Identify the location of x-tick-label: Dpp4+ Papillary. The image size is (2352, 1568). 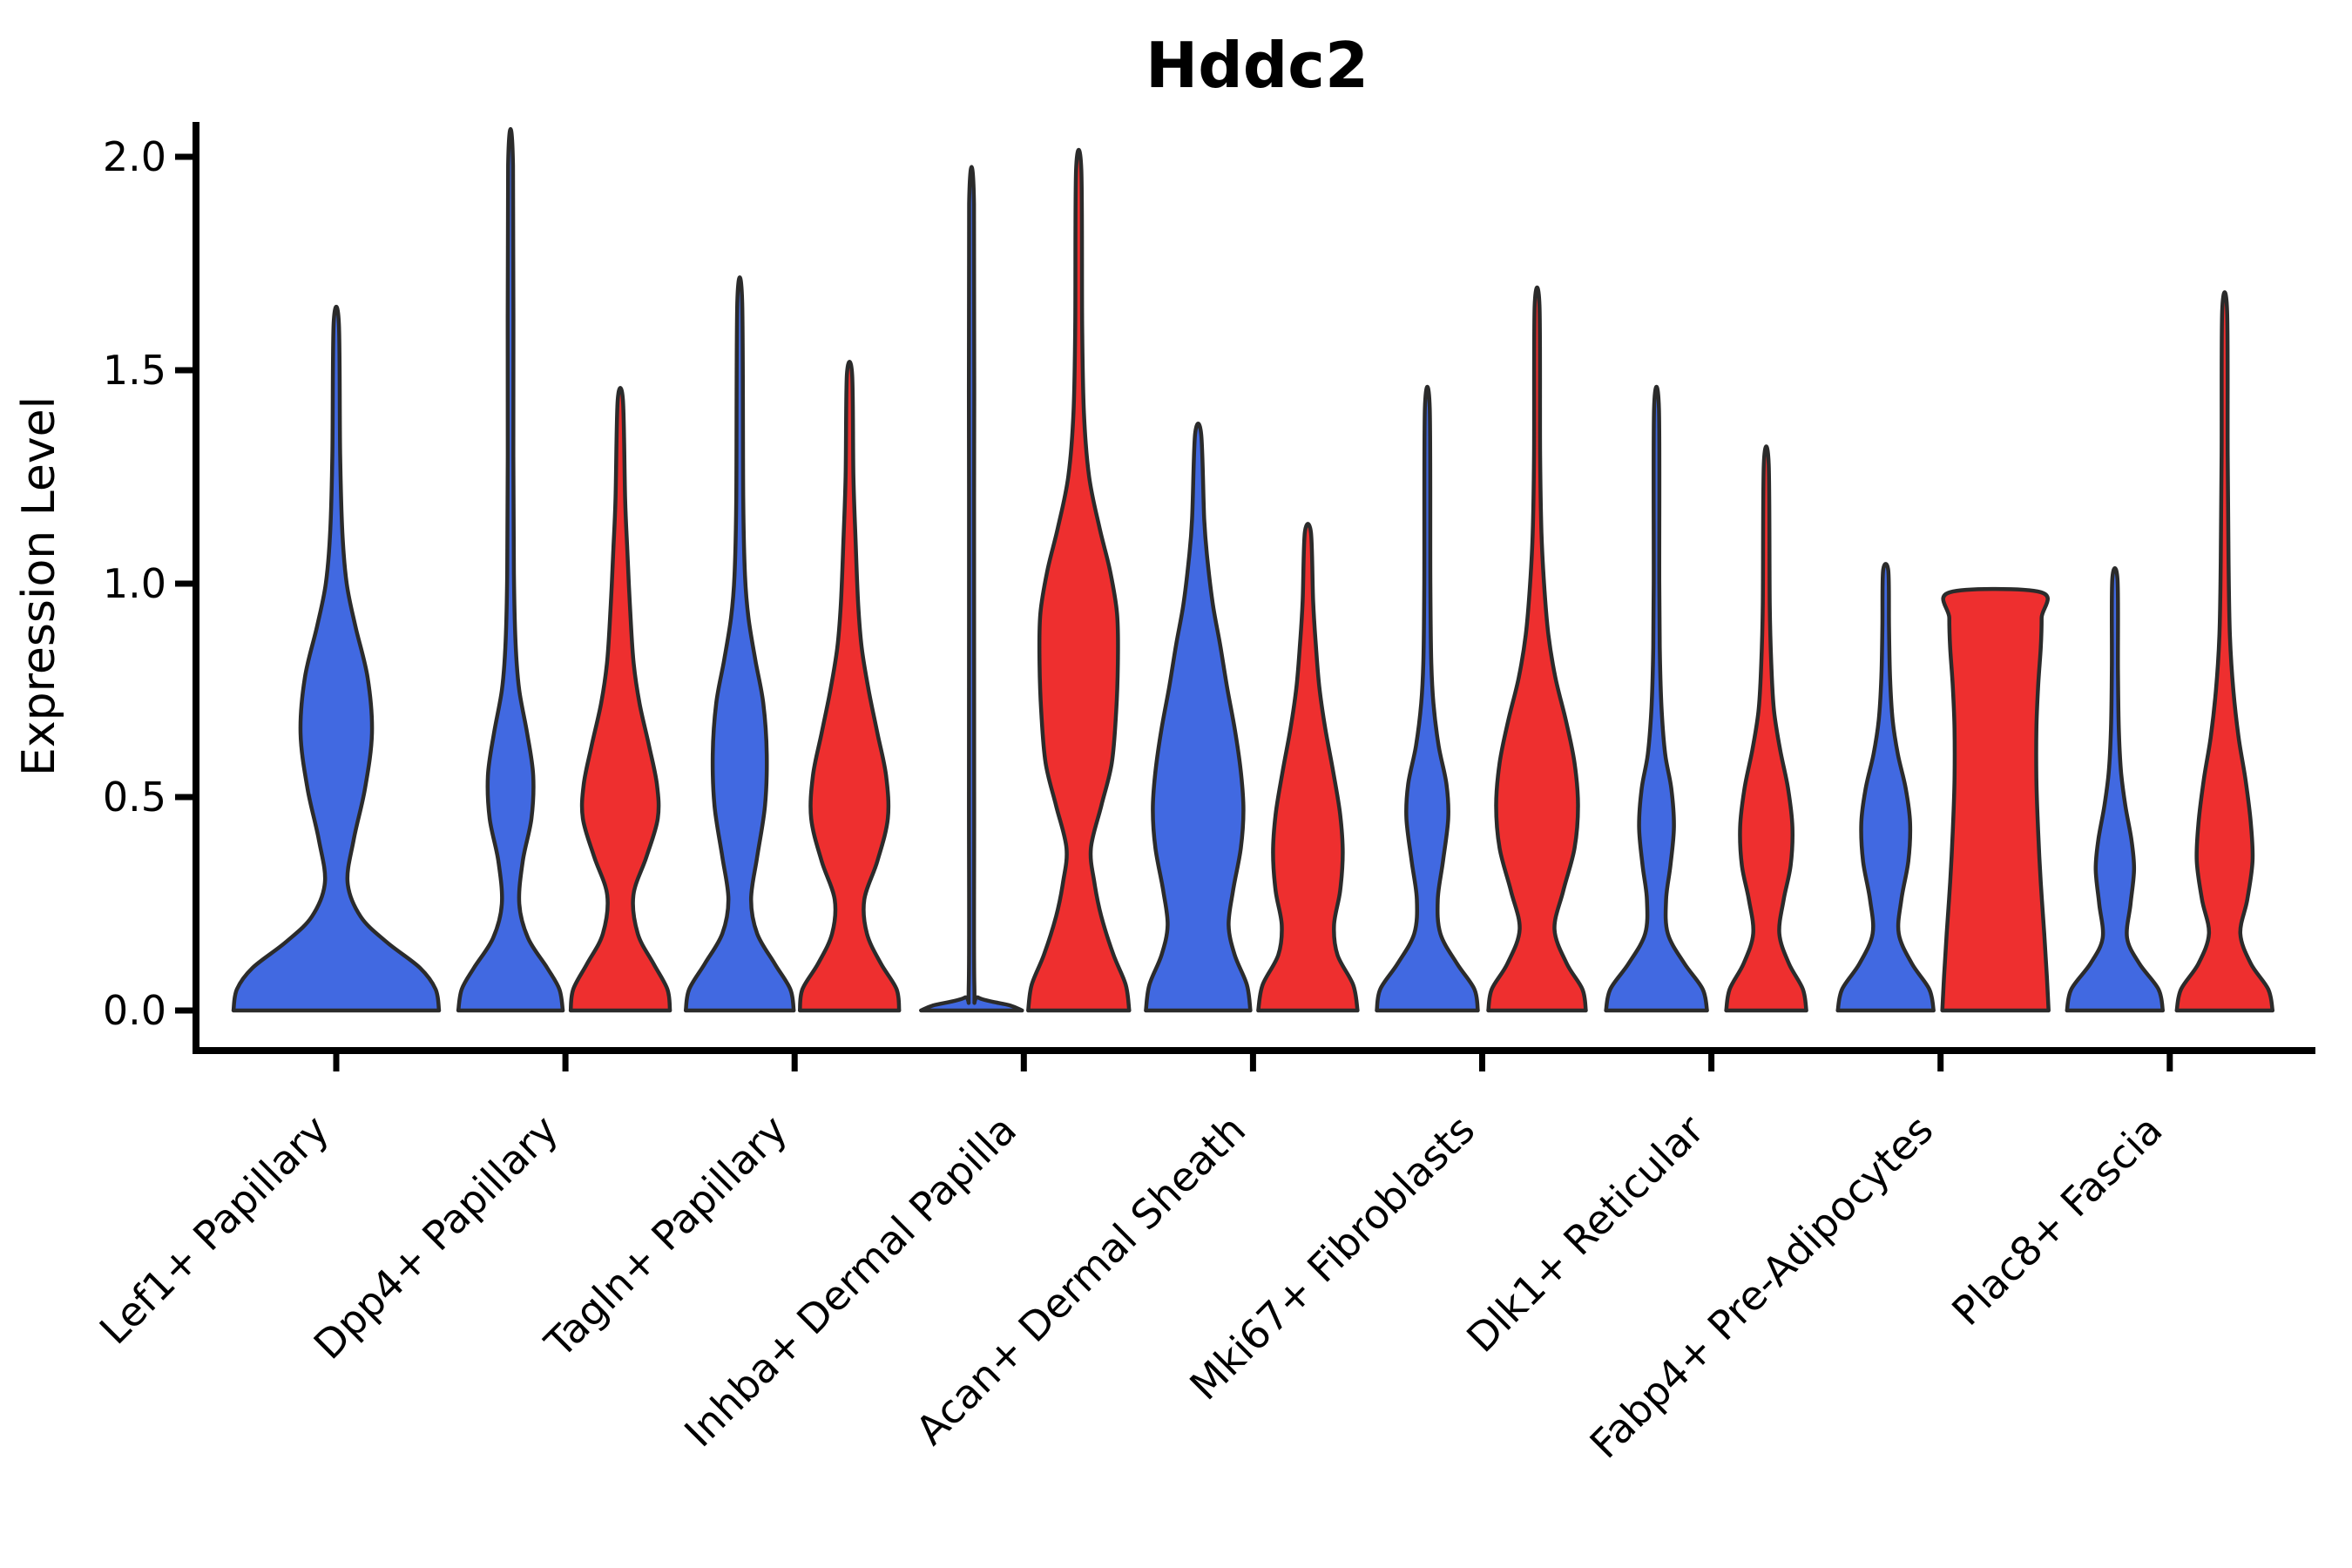
(436, 1237).